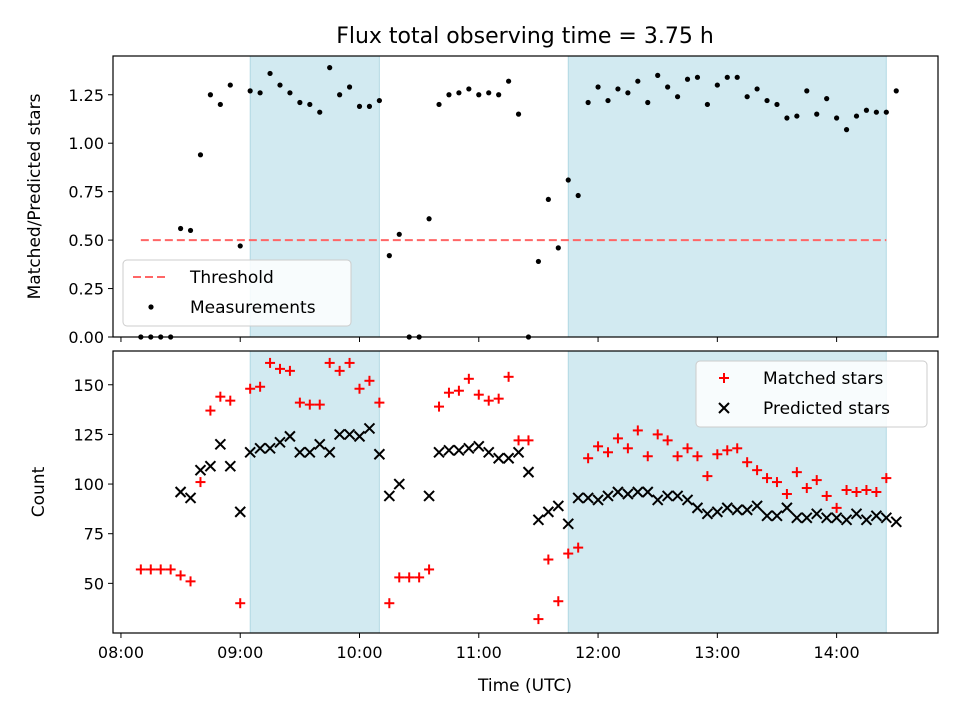 The image size is (960, 720). What do you see at coordinates (86, 337) in the screenshot?
I see `y-tick-label: 0.00` at bounding box center [86, 337].